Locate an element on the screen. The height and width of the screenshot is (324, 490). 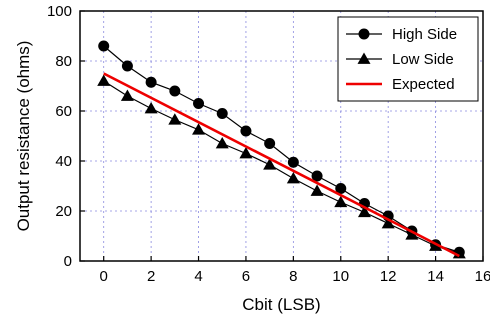
x-tick-label: 0 is located at coordinates (104, 276).